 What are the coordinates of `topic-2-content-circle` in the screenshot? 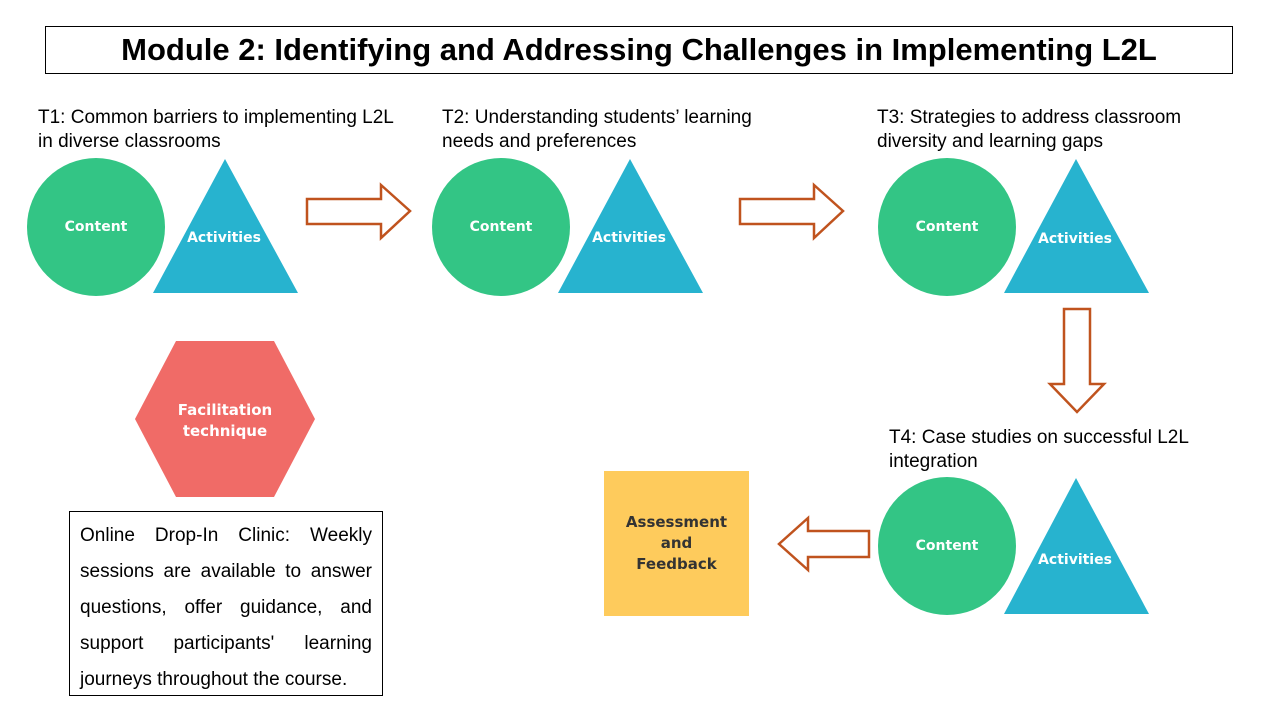 It's located at (501, 227).